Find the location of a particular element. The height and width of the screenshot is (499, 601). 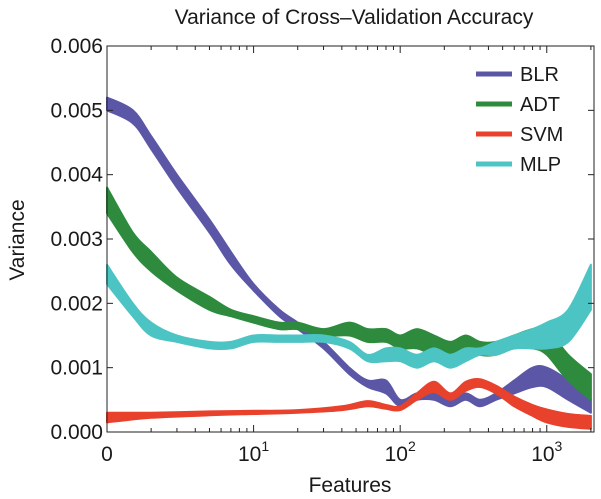

legend-label-svm: SVM is located at coordinates (541, 135).